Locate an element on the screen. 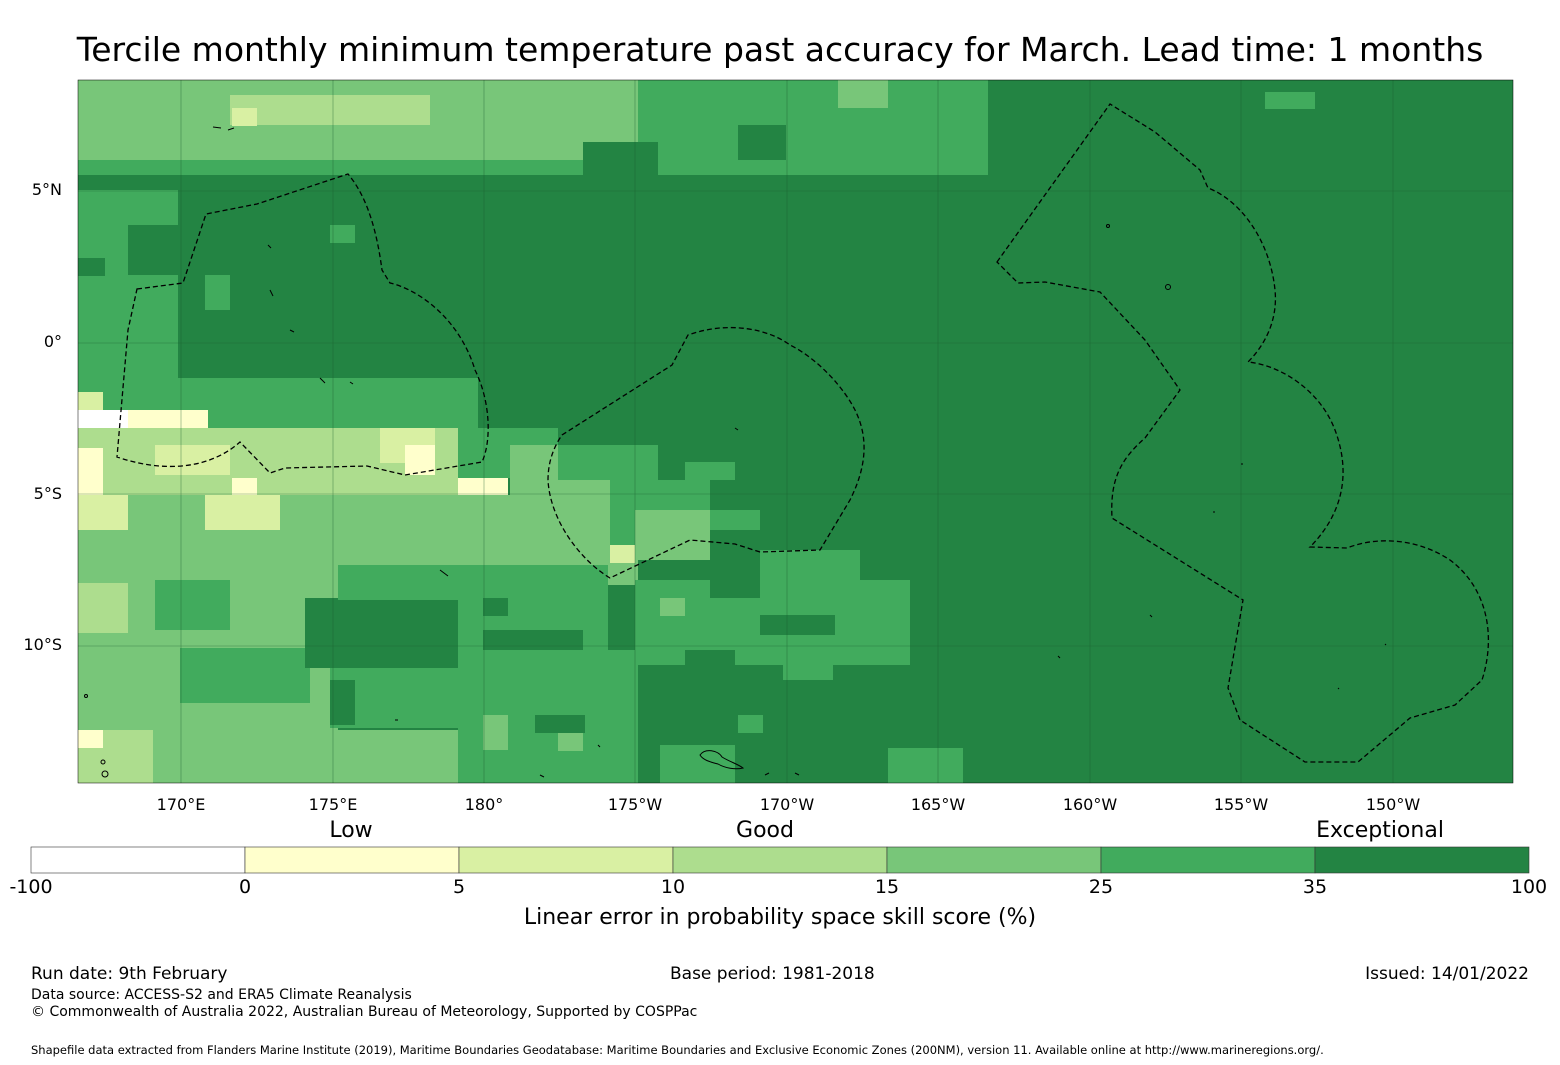 This screenshot has width=1560, height=1065. colorbar-tick: 35 is located at coordinates (1315, 887).